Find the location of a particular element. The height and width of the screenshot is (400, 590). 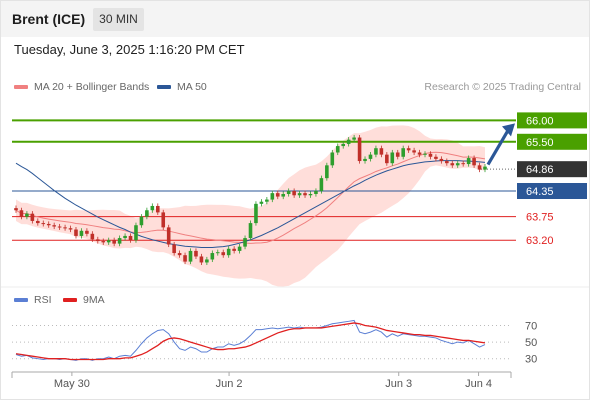

ma20-swatch is located at coordinates (21, 87).